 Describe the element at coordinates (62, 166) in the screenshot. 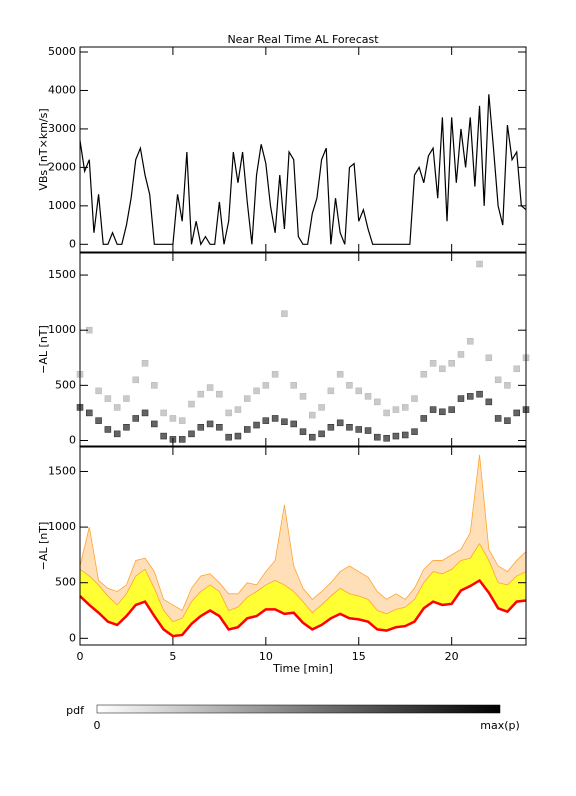

I see `y-tick-label: 2000` at that location.